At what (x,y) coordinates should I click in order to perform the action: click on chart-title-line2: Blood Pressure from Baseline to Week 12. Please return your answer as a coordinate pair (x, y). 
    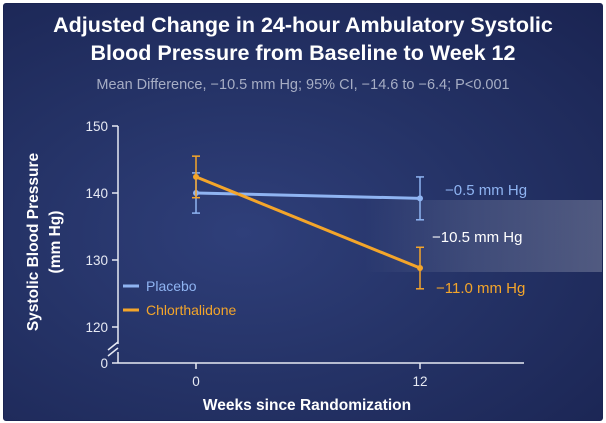
    Looking at the image, I should click on (303, 53).